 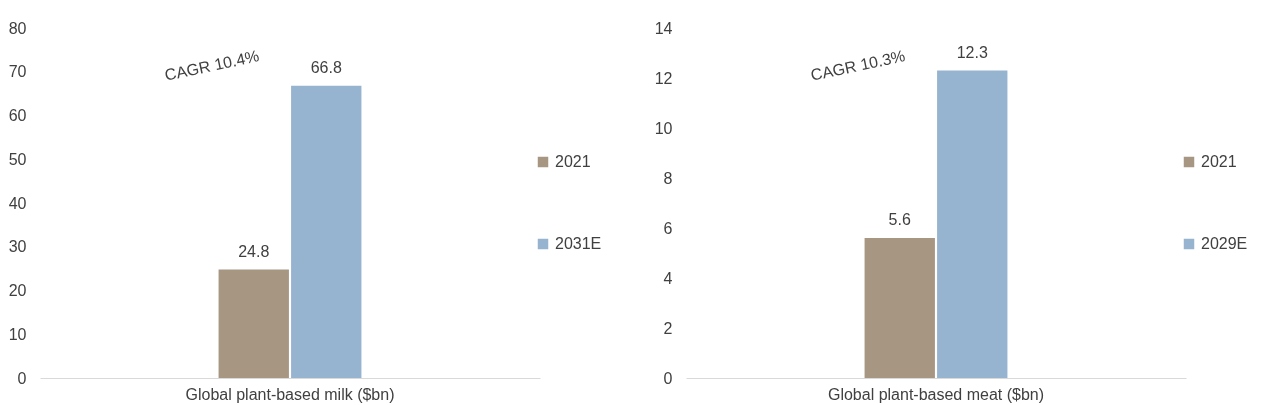 What do you see at coordinates (972, 52) in the screenshot?
I see `data-label: 12.3` at bounding box center [972, 52].